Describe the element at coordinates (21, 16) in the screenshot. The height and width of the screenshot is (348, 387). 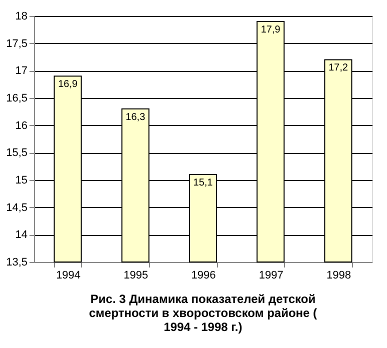
I see `y-tick-label: 18` at that location.